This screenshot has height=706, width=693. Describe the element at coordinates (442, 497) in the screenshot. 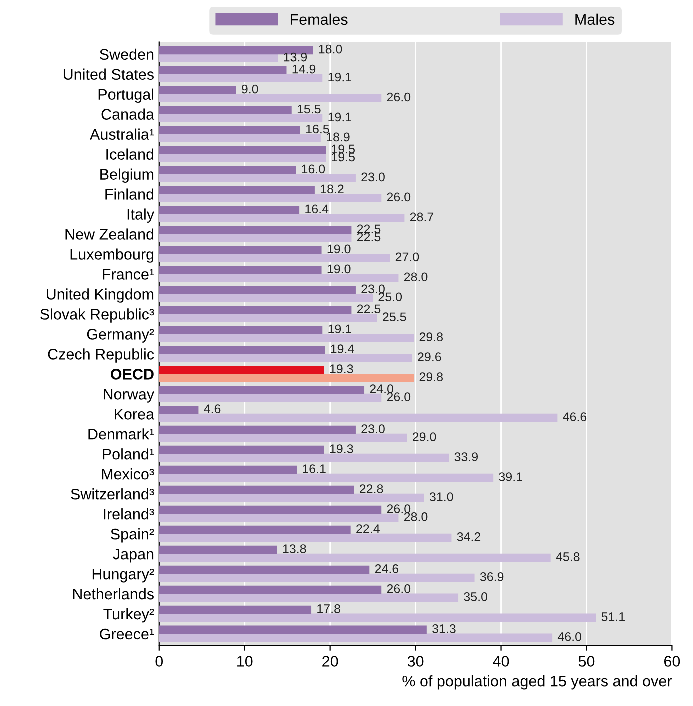

I see `data-label: 31.0` at that location.